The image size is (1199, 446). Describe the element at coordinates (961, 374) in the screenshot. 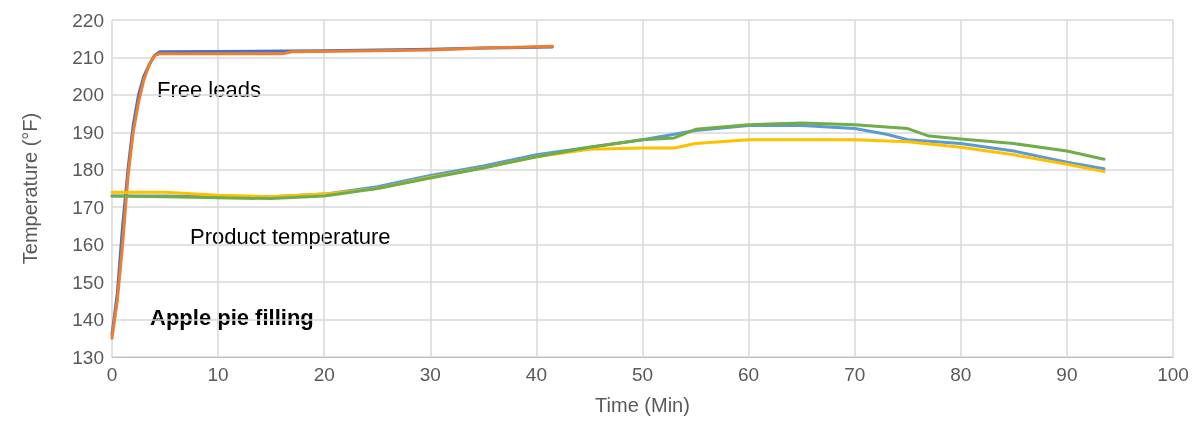

I see `x-tick-label: 80` at that location.